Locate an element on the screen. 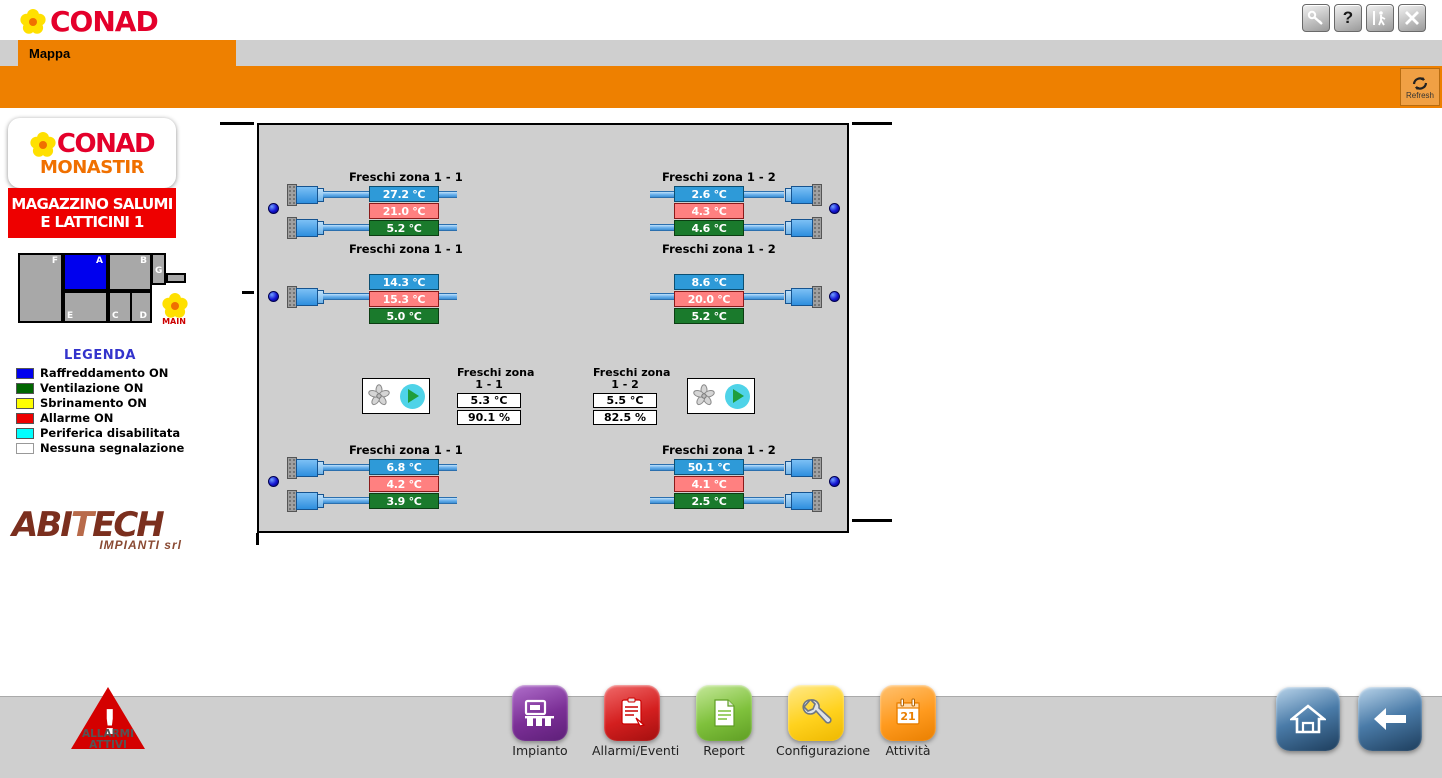 Image resolution: width=1442 pixels, height=778 pixels. zone-value-supply: 50.1 °C is located at coordinates (709, 467).